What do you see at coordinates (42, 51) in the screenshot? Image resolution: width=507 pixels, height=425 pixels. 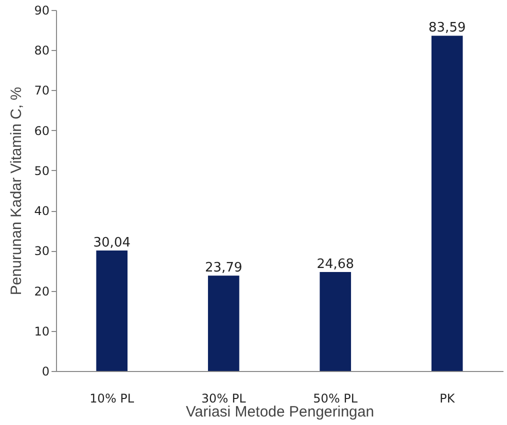 I see `y-tick-label: 80` at bounding box center [42, 51].